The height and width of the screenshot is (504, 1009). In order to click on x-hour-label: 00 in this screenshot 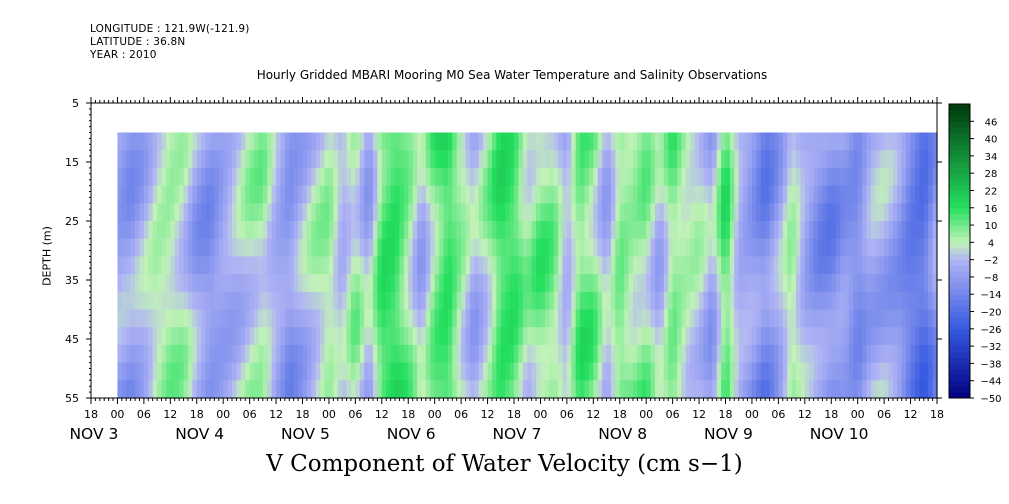, I will do `click(752, 414)`.